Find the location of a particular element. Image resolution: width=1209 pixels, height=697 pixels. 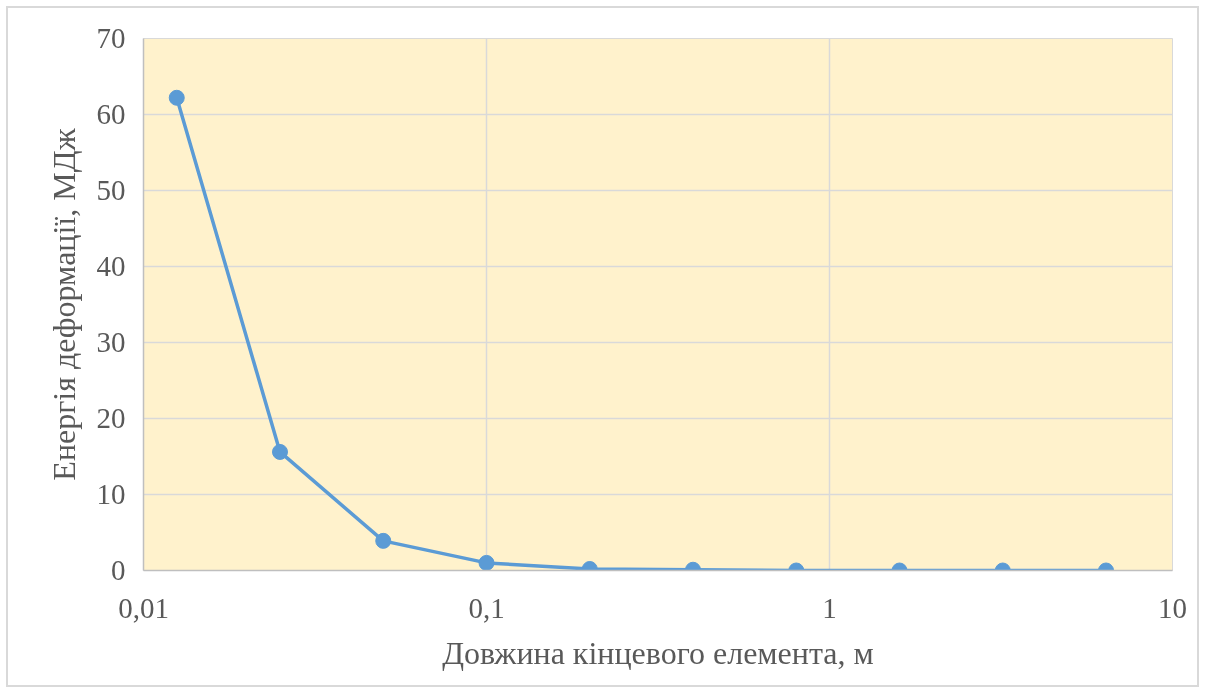

y-tick-label: 10 is located at coordinates (111, 494).